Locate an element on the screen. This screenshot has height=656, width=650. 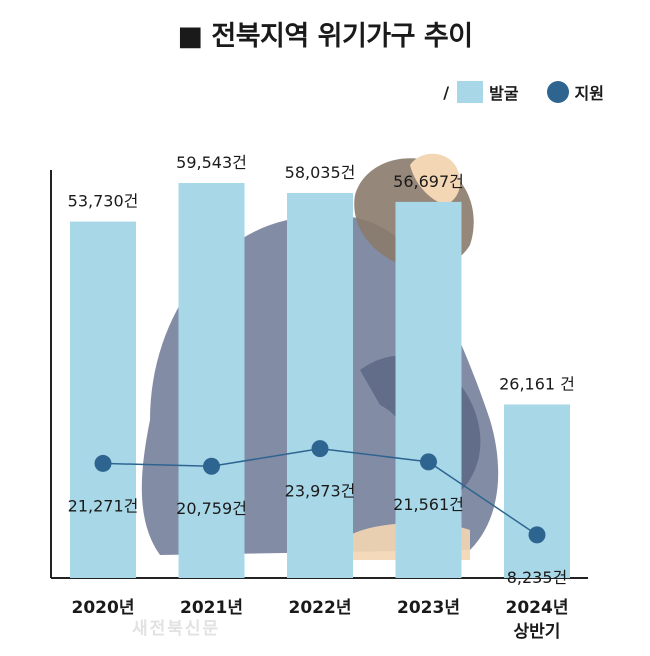
person-hand is located at coordinates (435, 179).